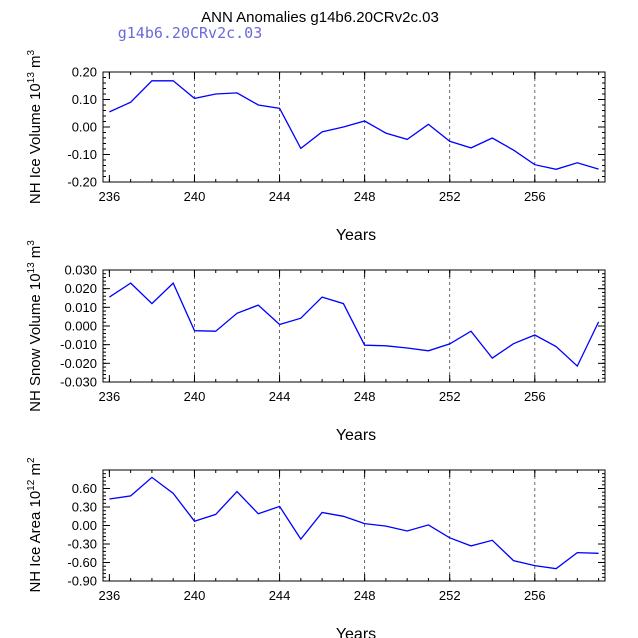 This screenshot has width=638, height=638. I want to click on y-tick-label: 0.10, so click(84, 99).